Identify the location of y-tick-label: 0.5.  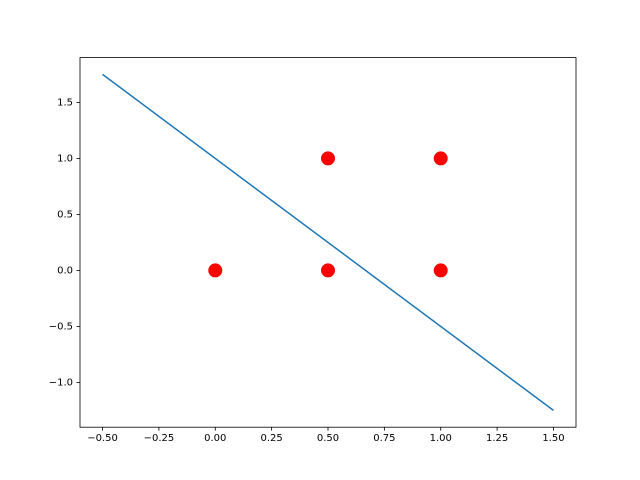
(65, 214).